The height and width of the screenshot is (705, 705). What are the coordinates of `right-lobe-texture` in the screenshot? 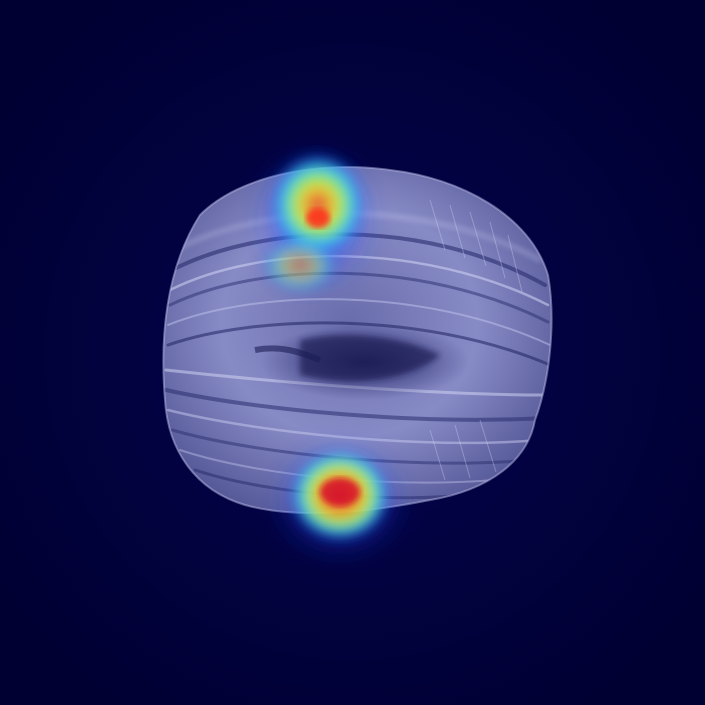 It's located at (476, 340).